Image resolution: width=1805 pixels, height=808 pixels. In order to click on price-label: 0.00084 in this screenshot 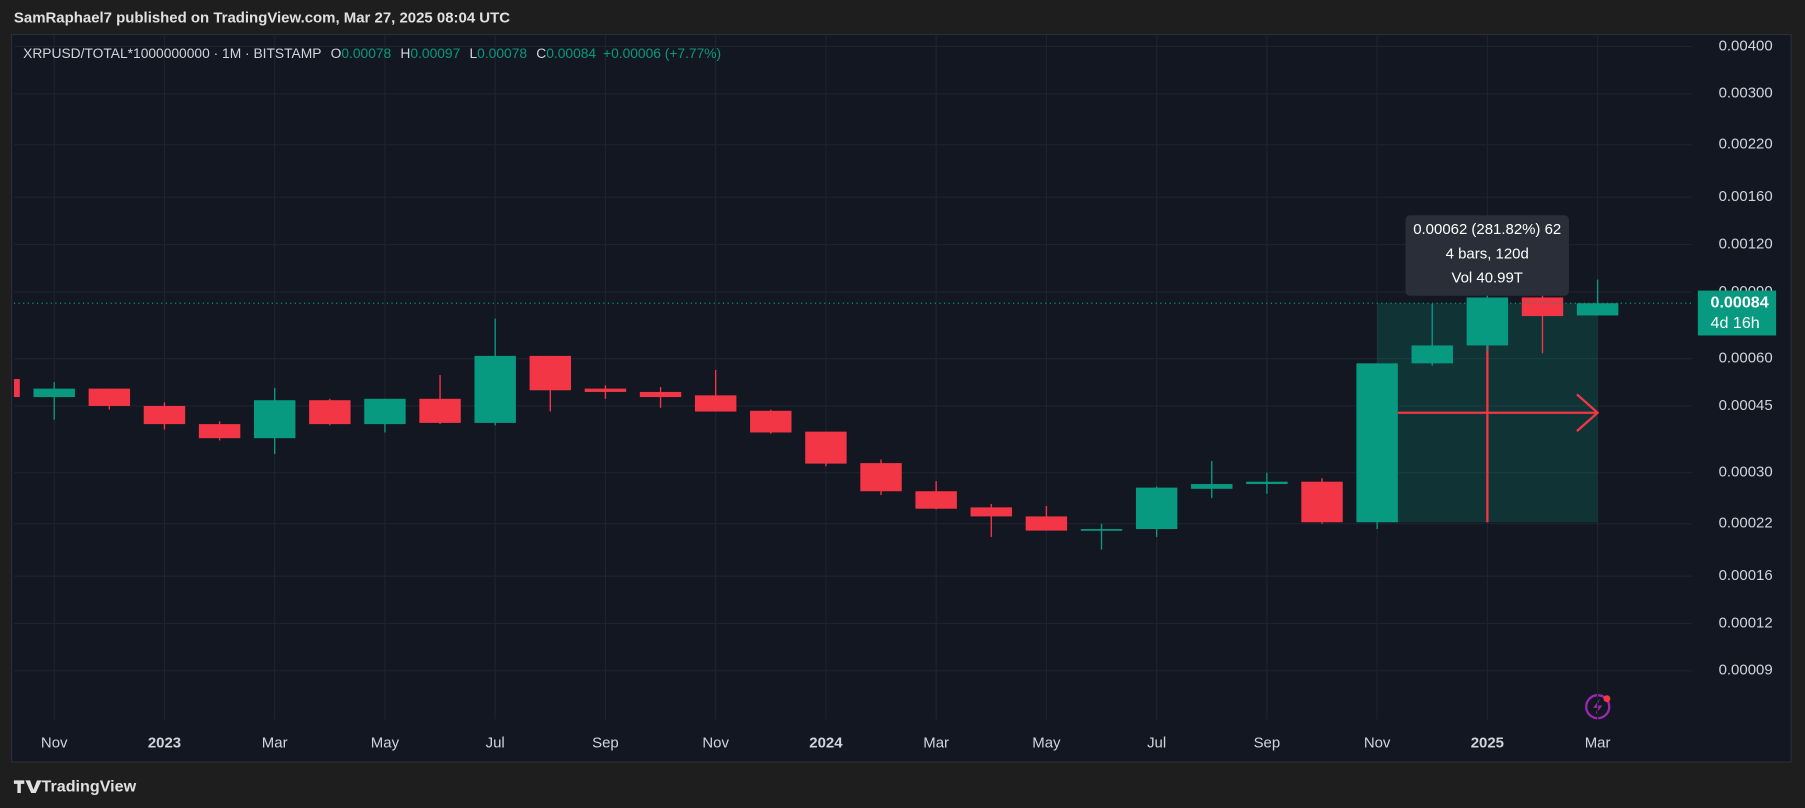, I will do `click(1740, 303)`.